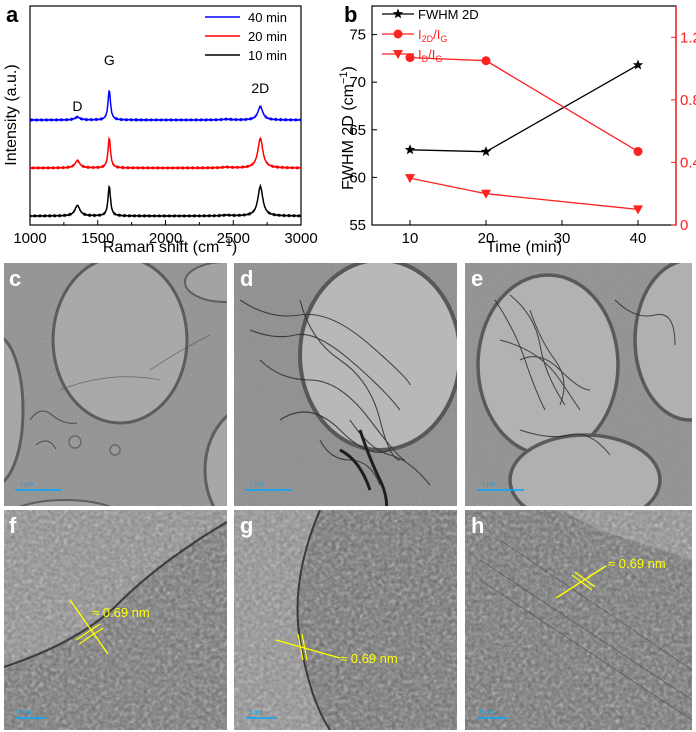  Describe the element at coordinates (165, 153) in the screenshot. I see `raman-series-20-min` at that location.